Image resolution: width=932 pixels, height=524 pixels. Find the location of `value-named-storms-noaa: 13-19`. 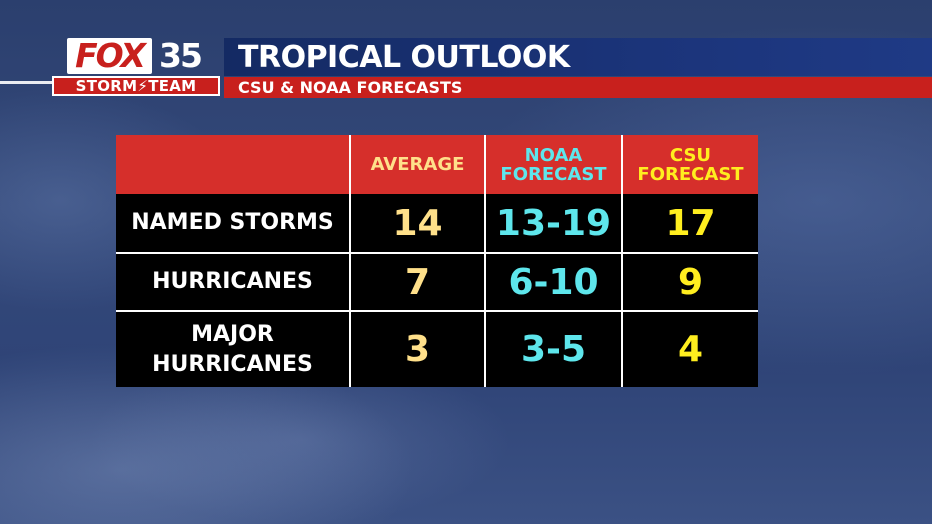

value-named-storms-noaa: 13-19 is located at coordinates (553, 223).